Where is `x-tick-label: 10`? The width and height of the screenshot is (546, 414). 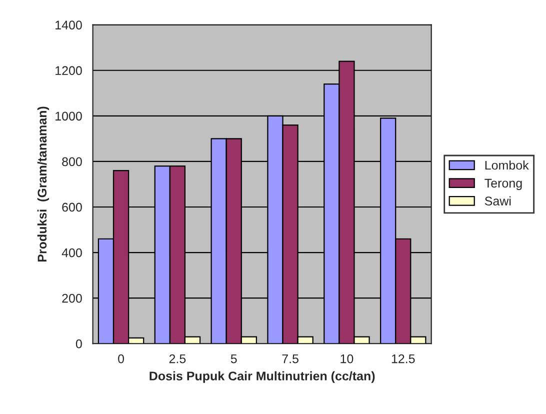
x-tick-label: 10 is located at coordinates (347, 359).